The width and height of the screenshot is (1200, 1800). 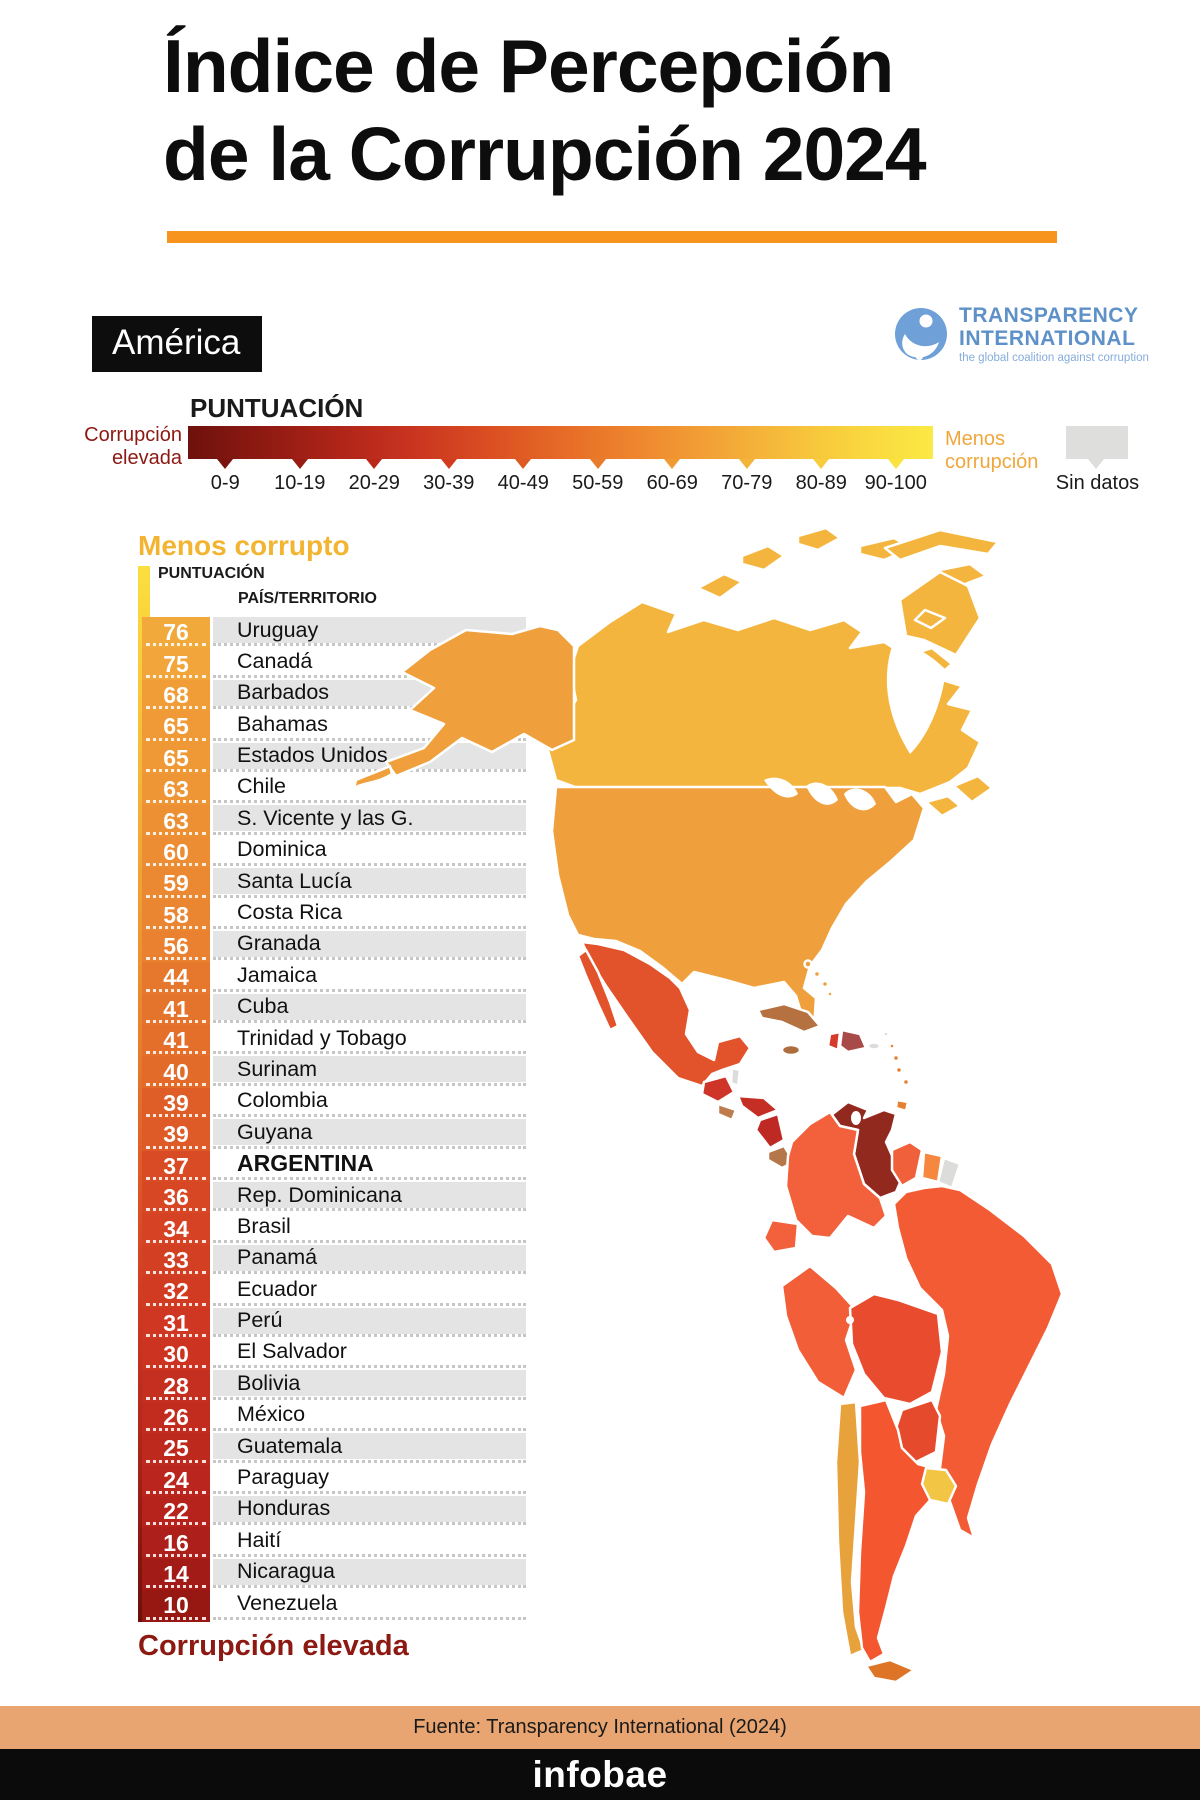 What do you see at coordinates (830, 994) in the screenshot?
I see `map-bahamas` at bounding box center [830, 994].